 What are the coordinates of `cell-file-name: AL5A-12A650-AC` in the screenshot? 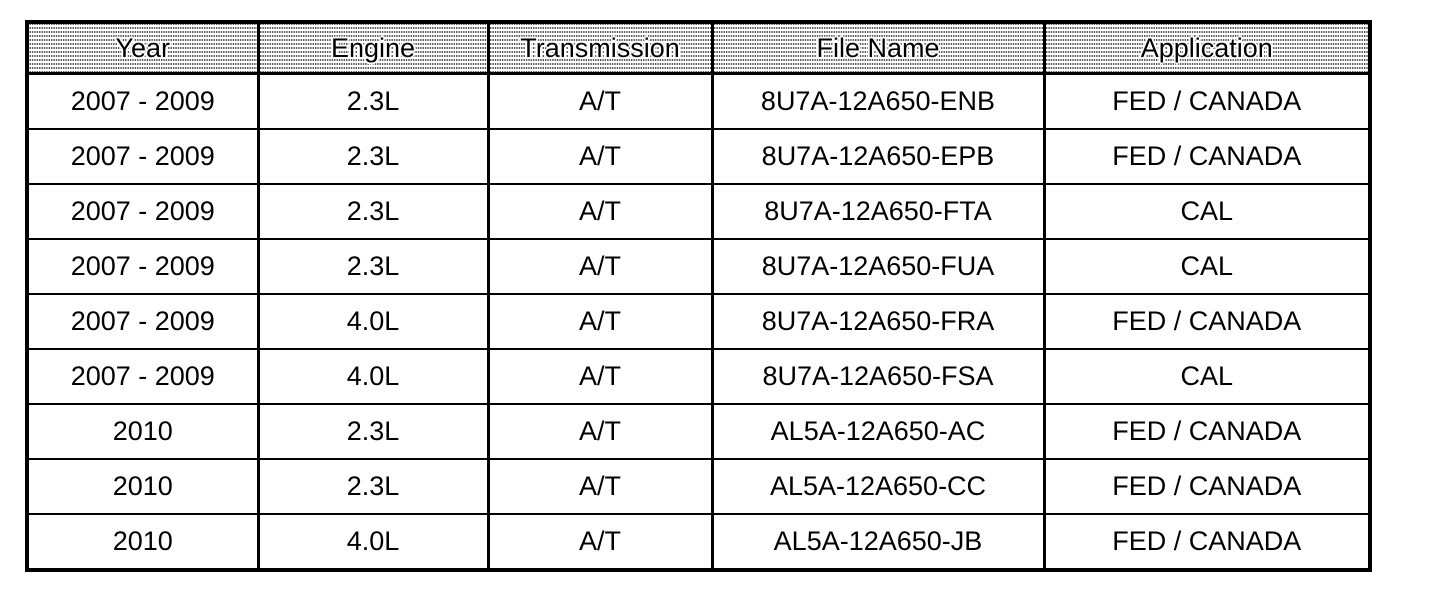 It's located at (878, 431).